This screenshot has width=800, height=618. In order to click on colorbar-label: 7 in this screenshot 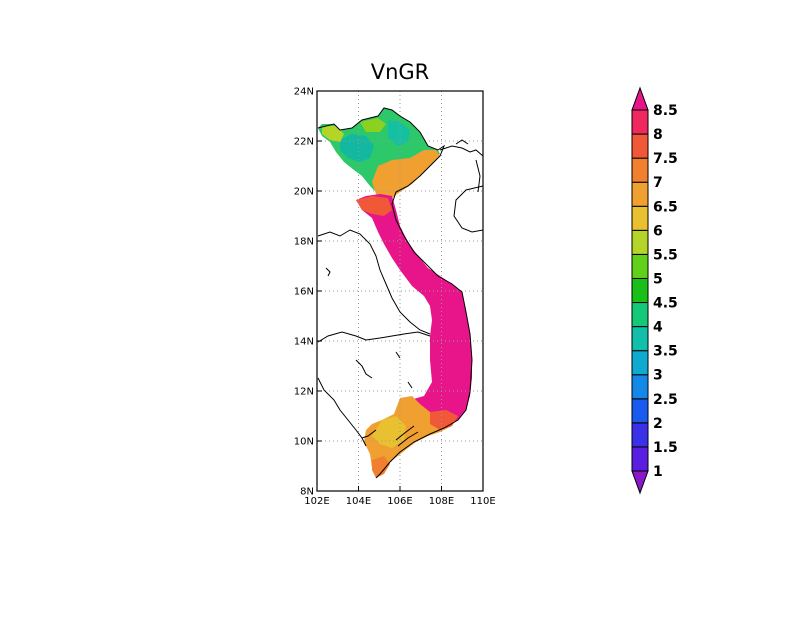, I will do `click(658, 183)`.